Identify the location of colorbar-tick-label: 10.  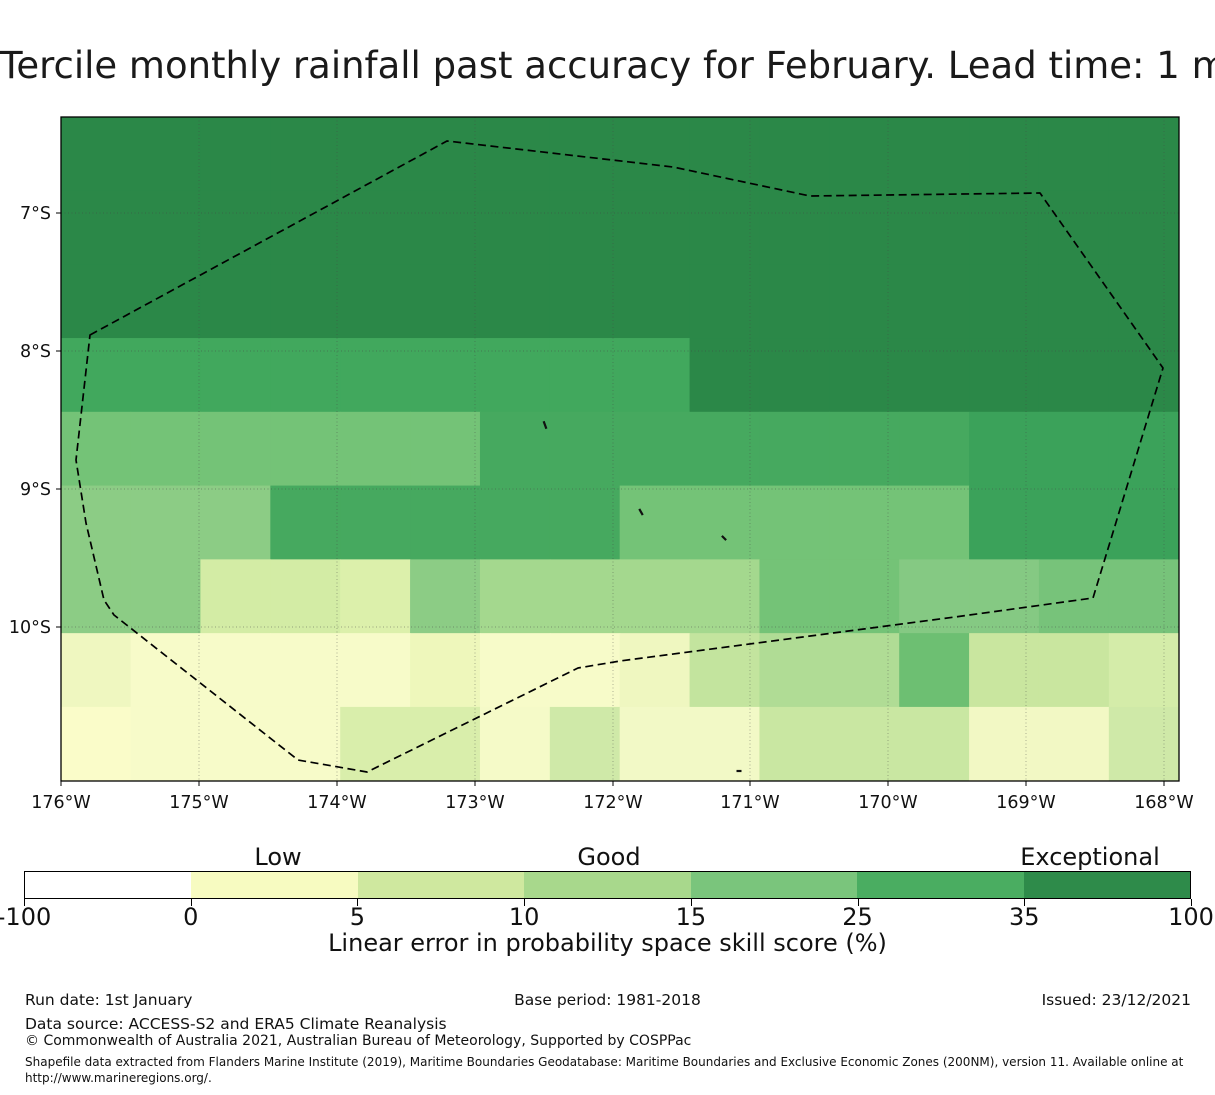
(524, 917).